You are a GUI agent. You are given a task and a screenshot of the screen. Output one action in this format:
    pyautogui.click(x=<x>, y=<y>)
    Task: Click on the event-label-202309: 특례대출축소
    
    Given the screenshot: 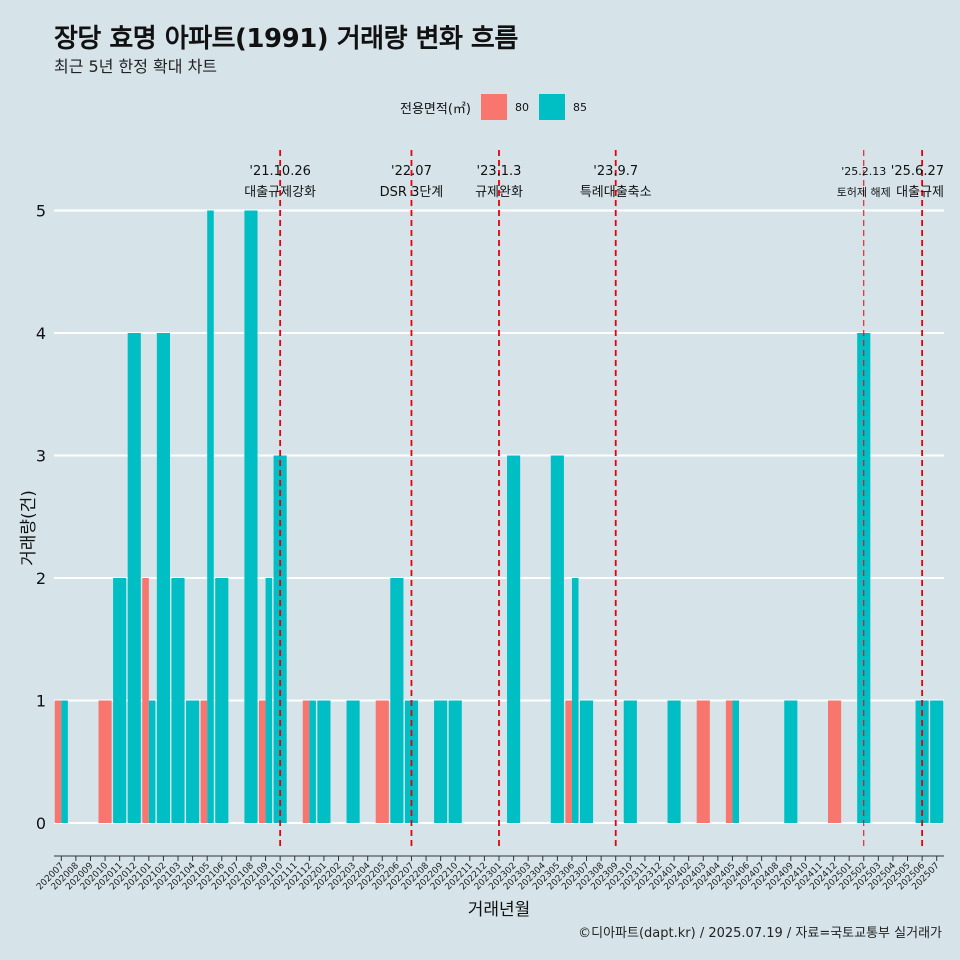 What is the action you would take?
    pyautogui.click(x=616, y=192)
    